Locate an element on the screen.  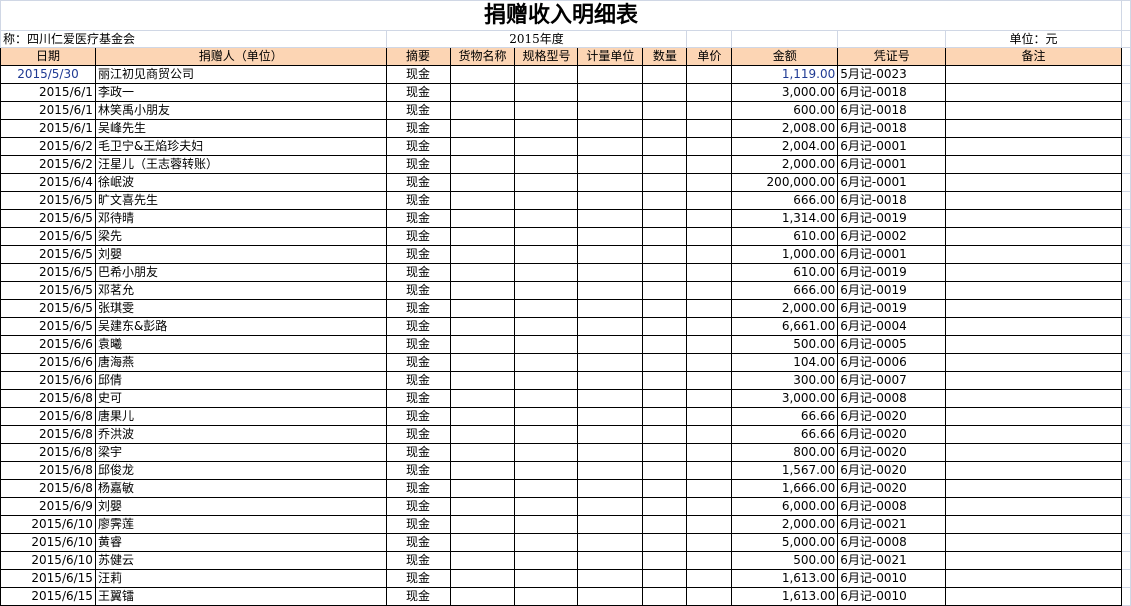
donor-cell: 史可 is located at coordinates (240, 398).